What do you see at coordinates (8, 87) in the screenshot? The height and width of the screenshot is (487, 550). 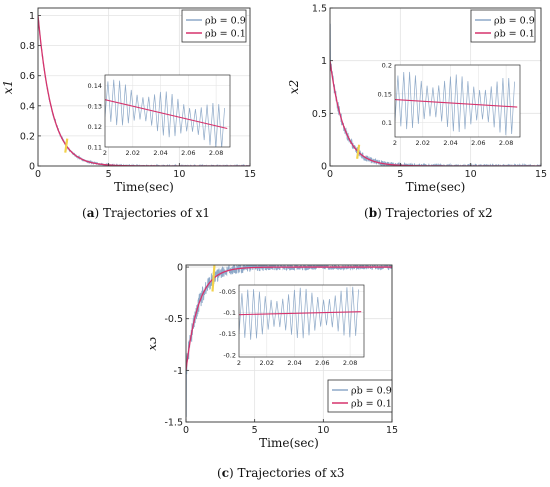 I see `y-axis-label: x1` at bounding box center [8, 87].